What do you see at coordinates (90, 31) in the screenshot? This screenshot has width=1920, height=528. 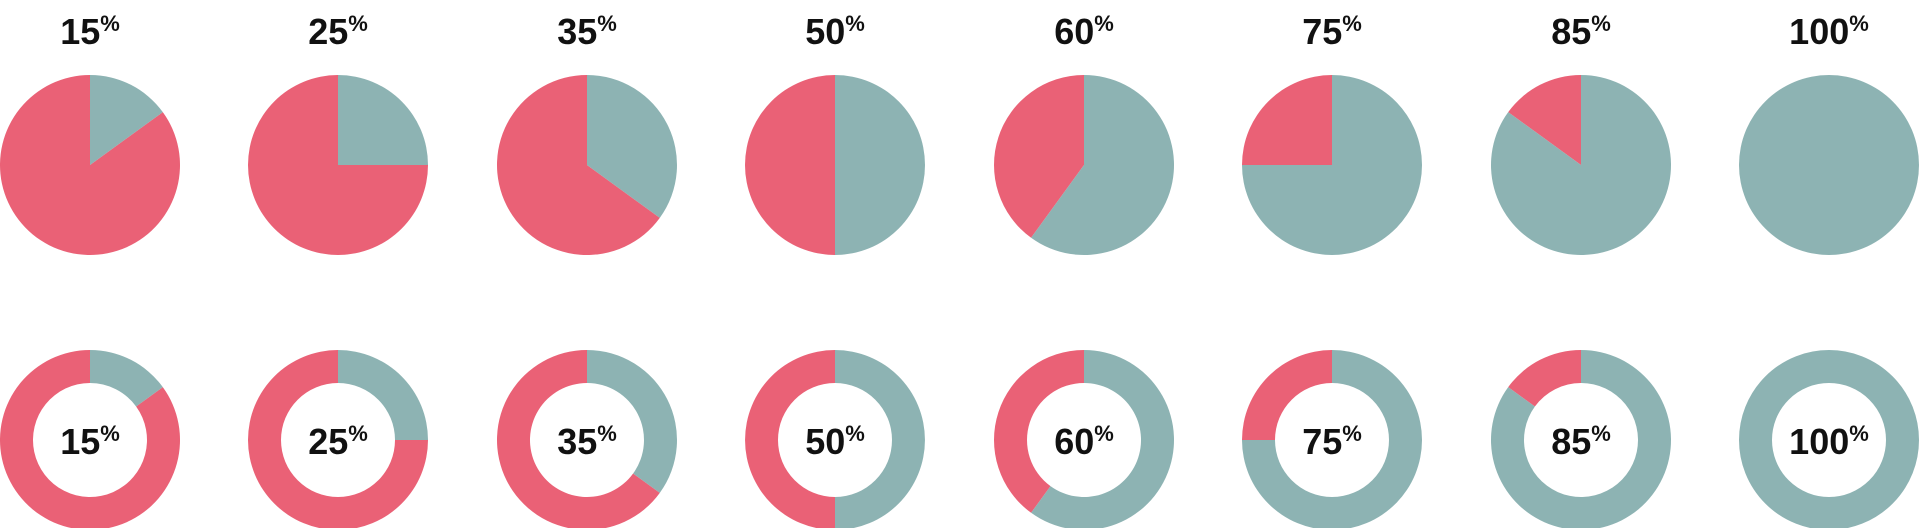 I see `pie-percent-label: 15%` at bounding box center [90, 31].